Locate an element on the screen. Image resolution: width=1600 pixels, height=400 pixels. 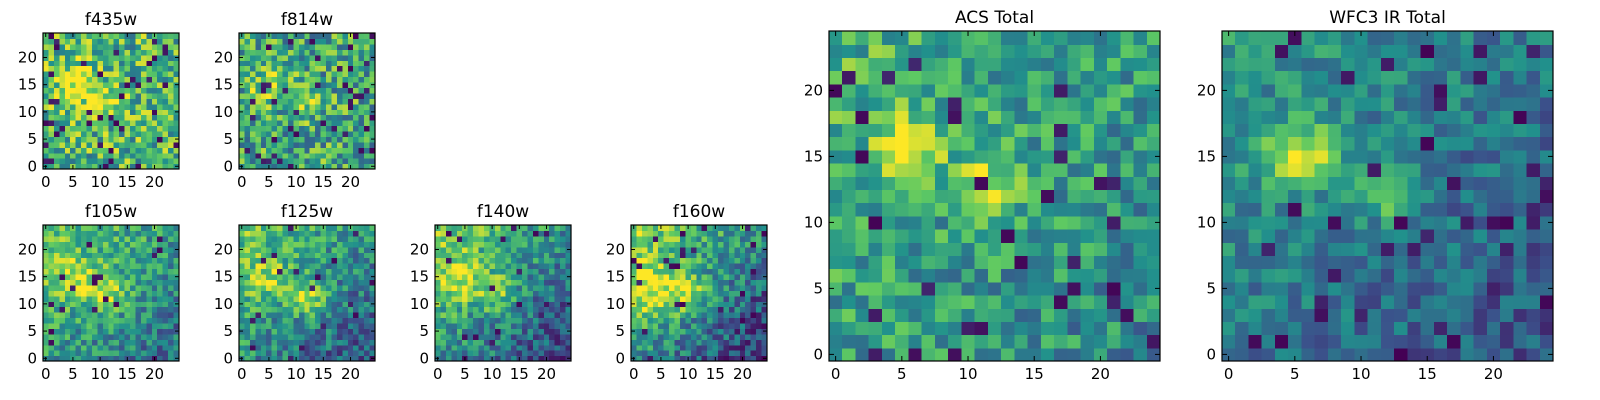
y-tick-label: 10 is located at coordinates (419, 304).